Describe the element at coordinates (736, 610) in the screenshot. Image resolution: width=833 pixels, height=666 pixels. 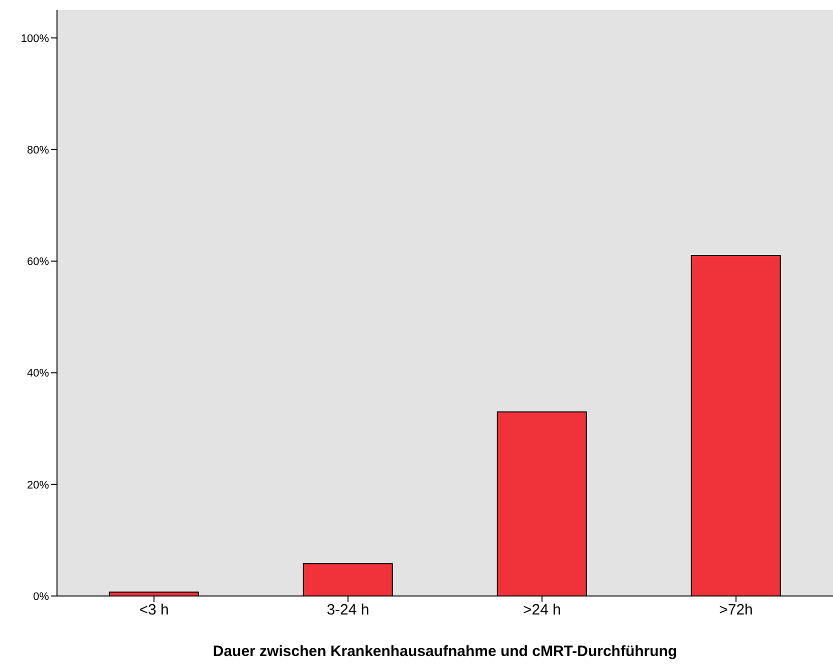
I see `x-tick-label: >72h` at that location.